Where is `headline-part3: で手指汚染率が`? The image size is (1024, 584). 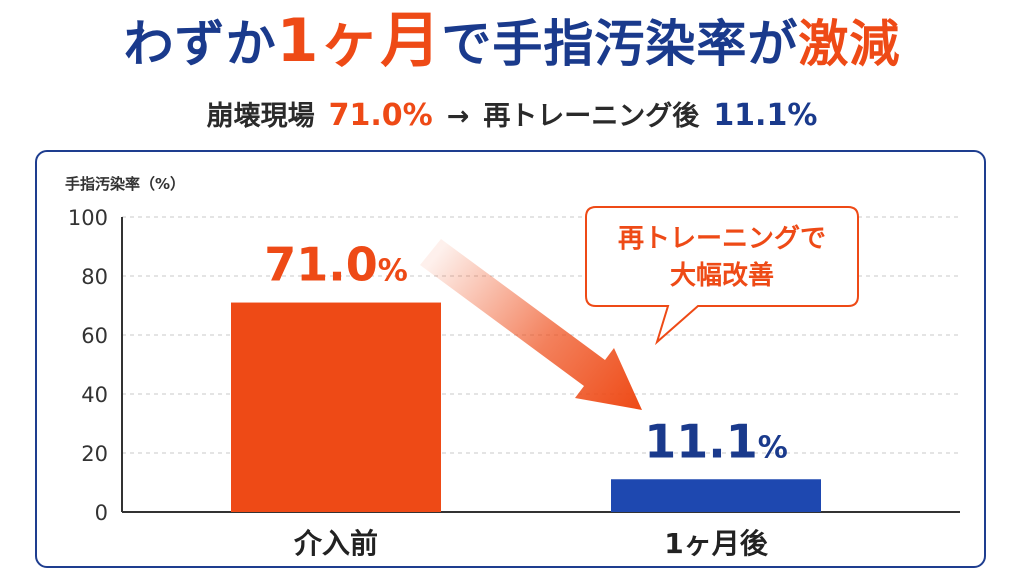 headline-part3: で手指汚染率が is located at coordinates (620, 44).